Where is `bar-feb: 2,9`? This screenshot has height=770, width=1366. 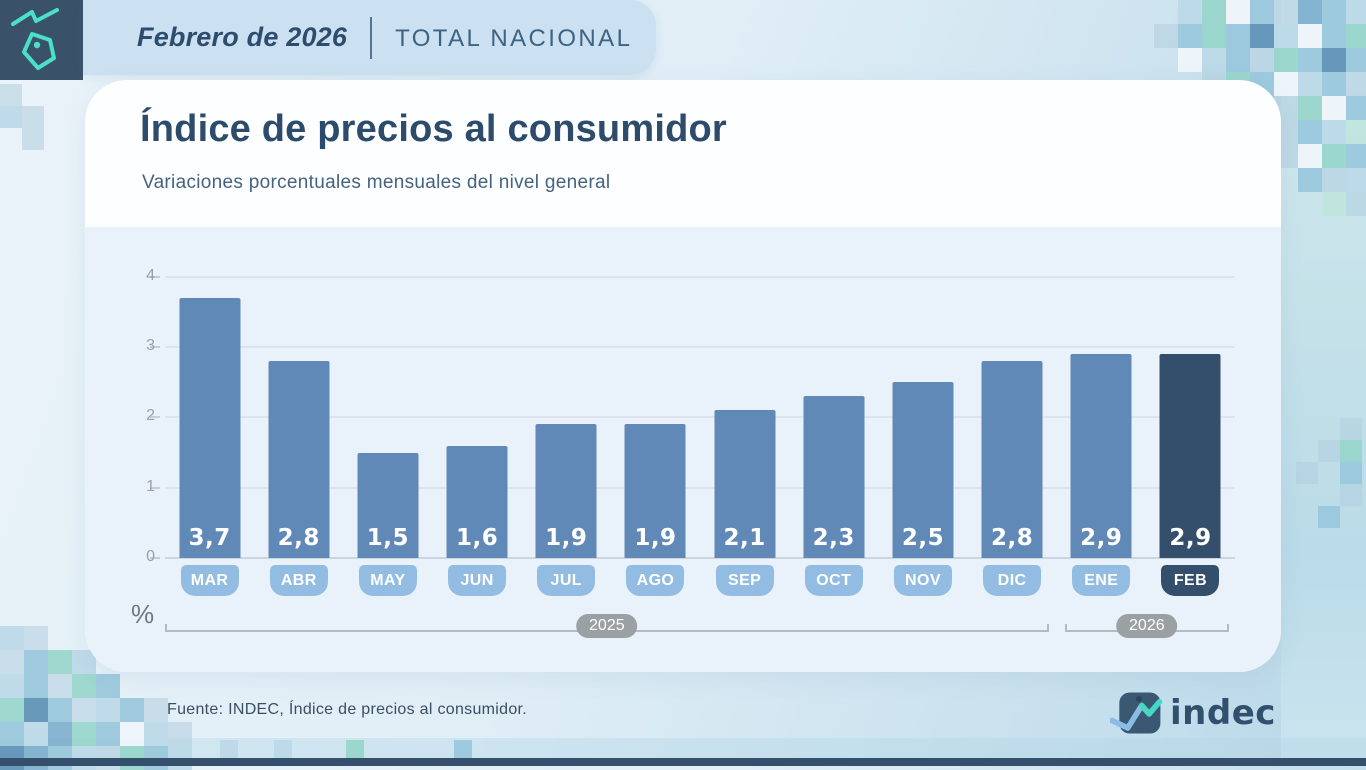 bar-feb: 2,9 is located at coordinates (1190, 456).